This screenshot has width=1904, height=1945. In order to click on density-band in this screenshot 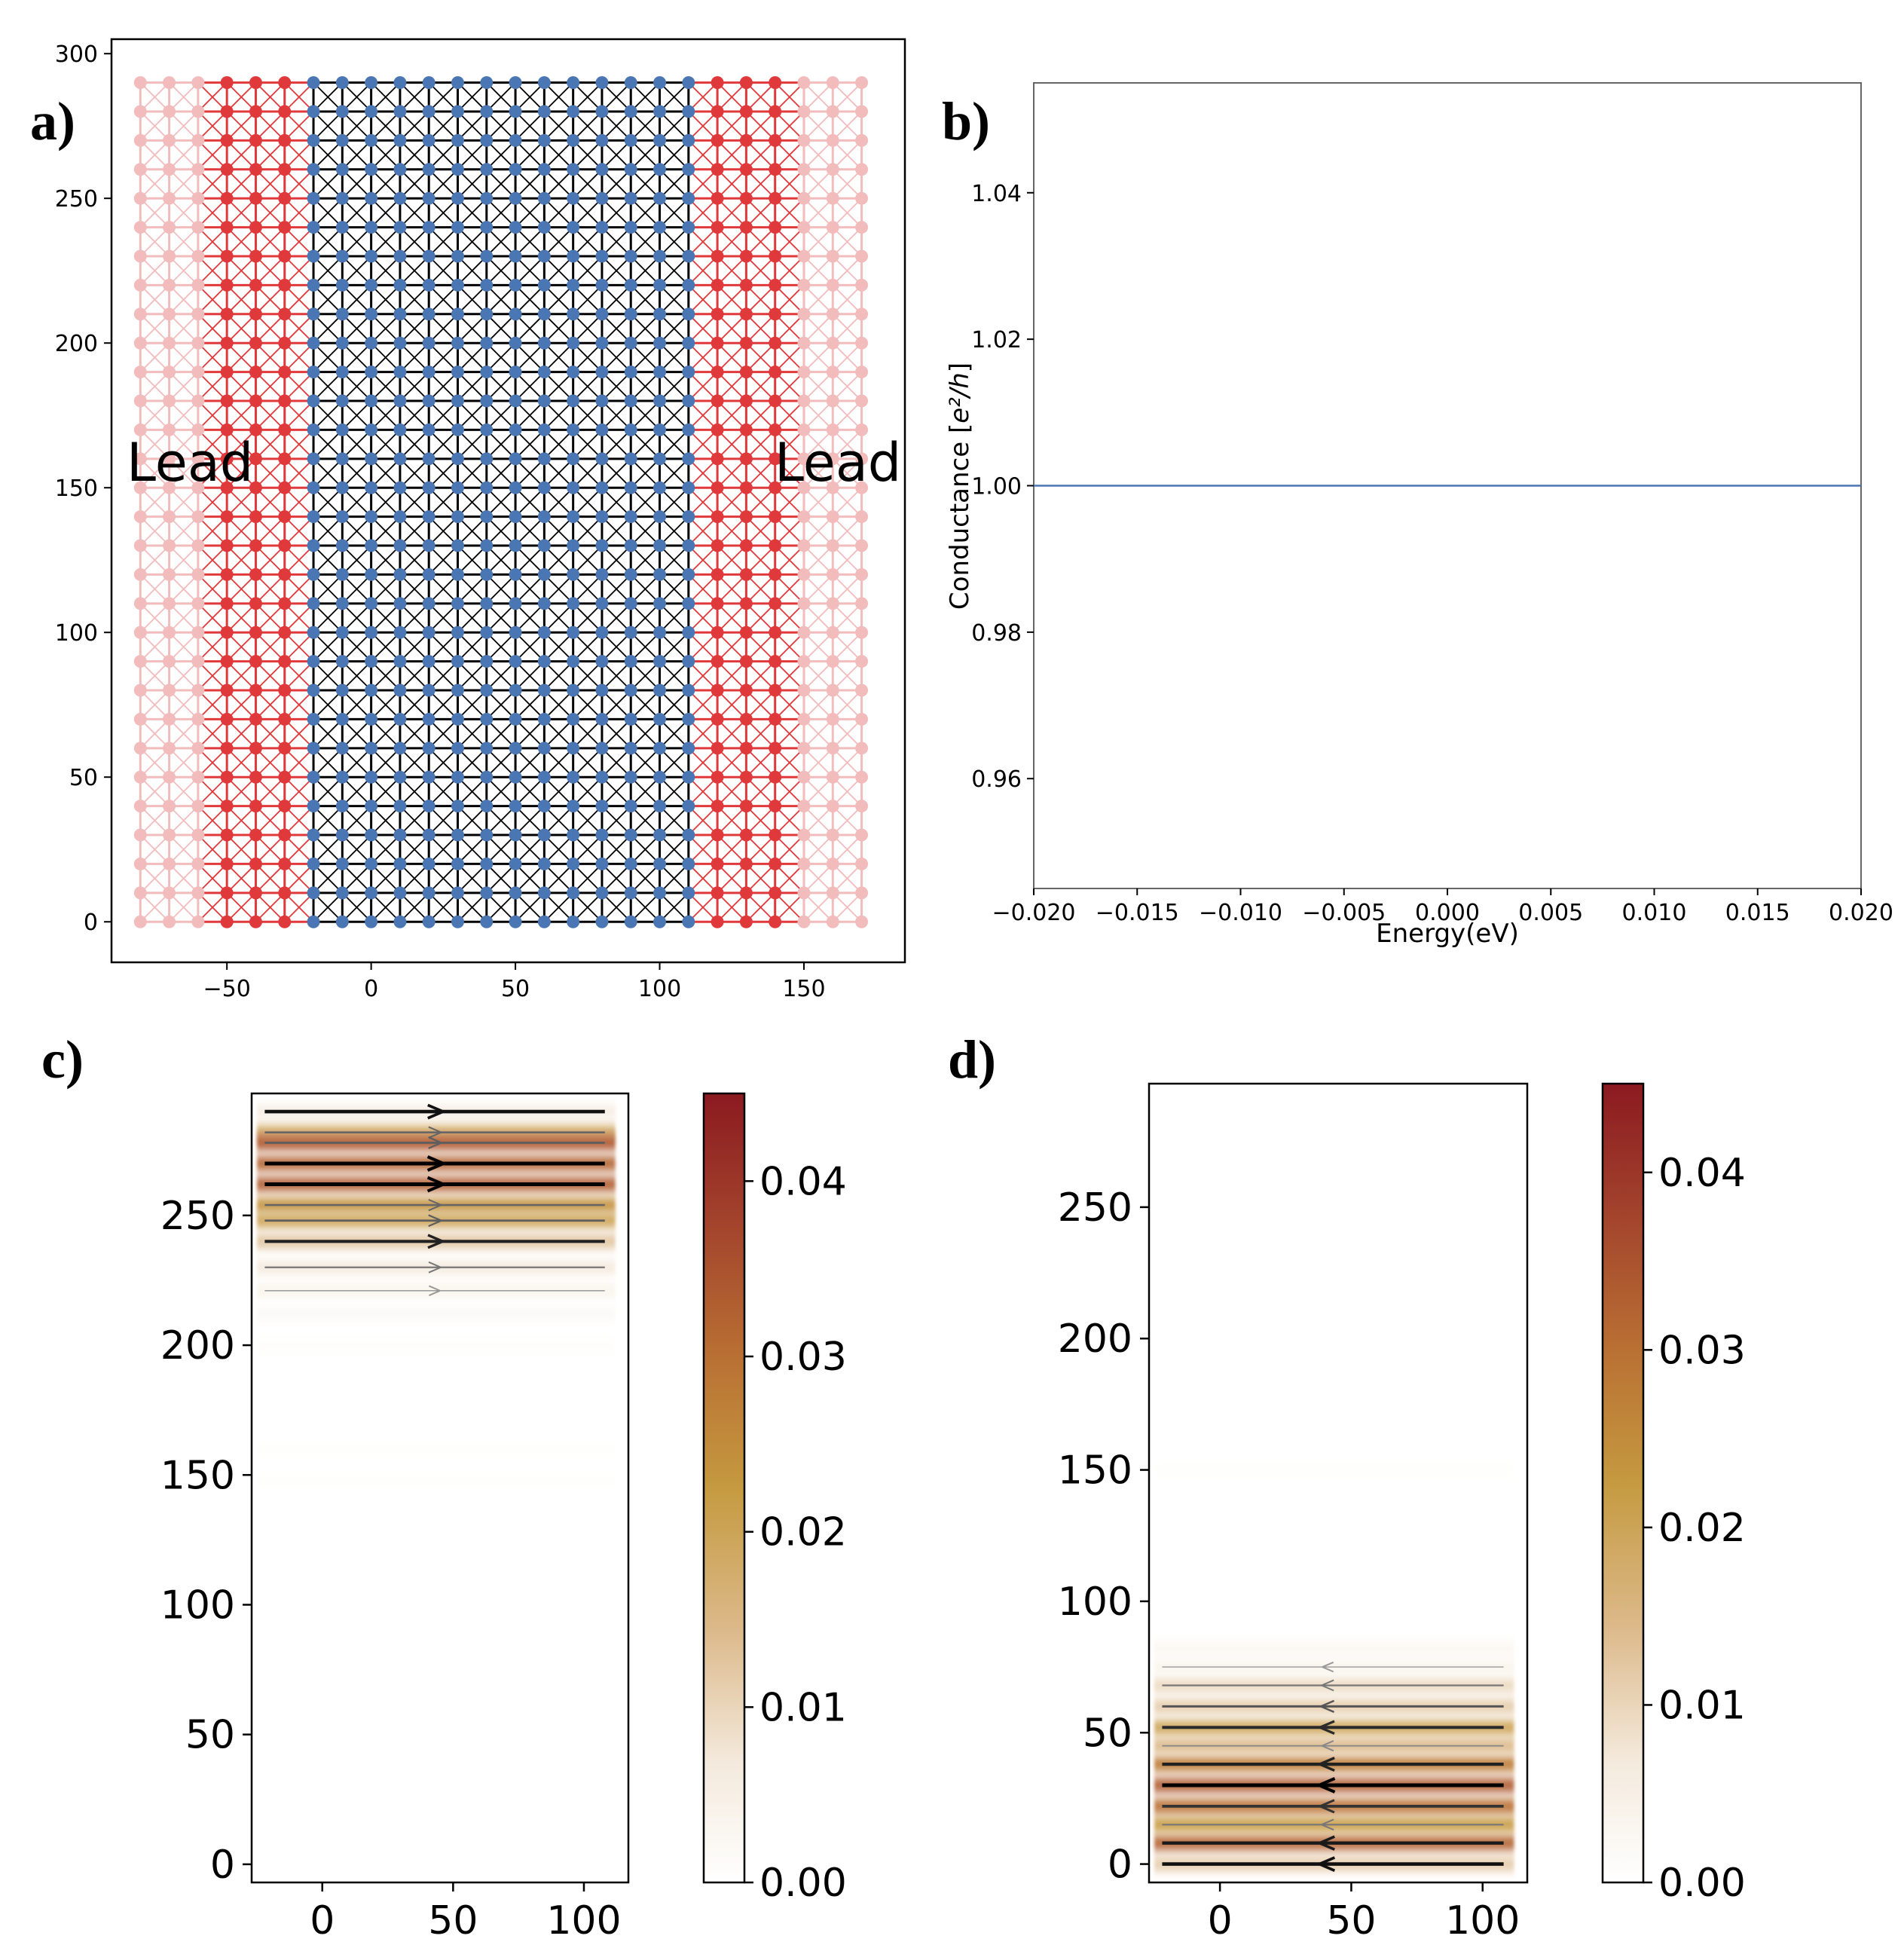, I will do `click(1334, 1470)`.